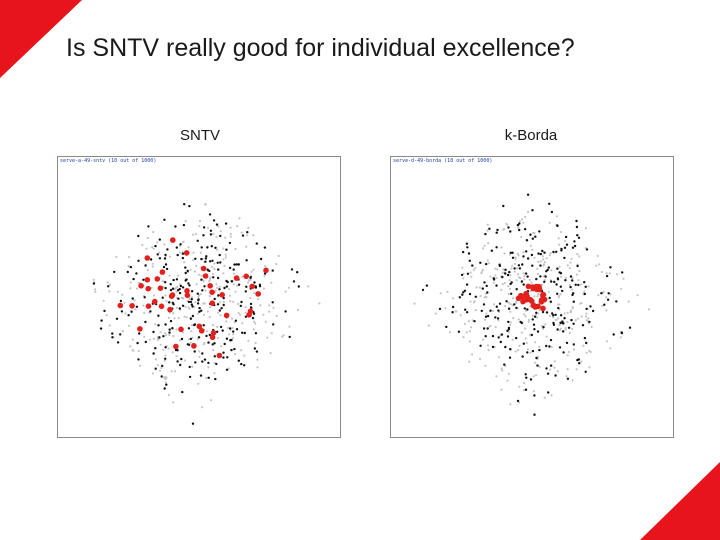  I want to click on sntv-scatter-plot, so click(206, 313).